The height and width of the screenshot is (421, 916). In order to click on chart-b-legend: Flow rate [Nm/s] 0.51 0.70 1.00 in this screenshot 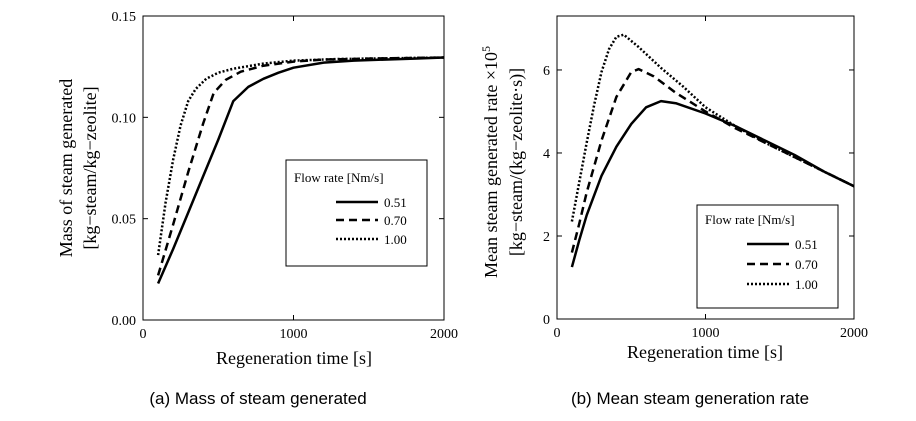, I will do `click(767, 256)`.